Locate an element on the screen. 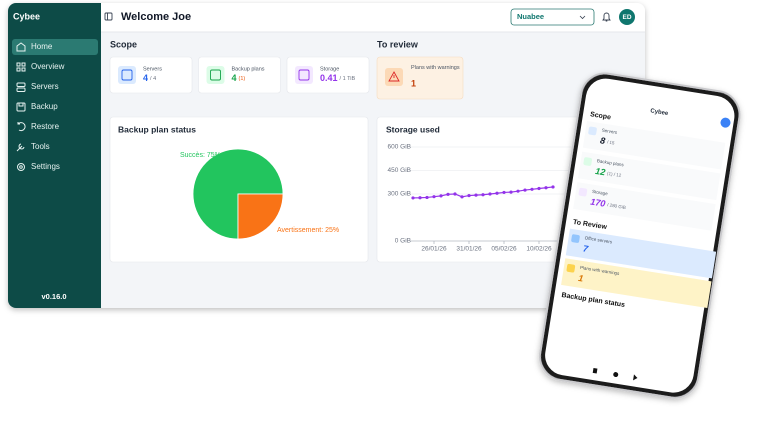  select-caret is located at coordinates (582, 17).